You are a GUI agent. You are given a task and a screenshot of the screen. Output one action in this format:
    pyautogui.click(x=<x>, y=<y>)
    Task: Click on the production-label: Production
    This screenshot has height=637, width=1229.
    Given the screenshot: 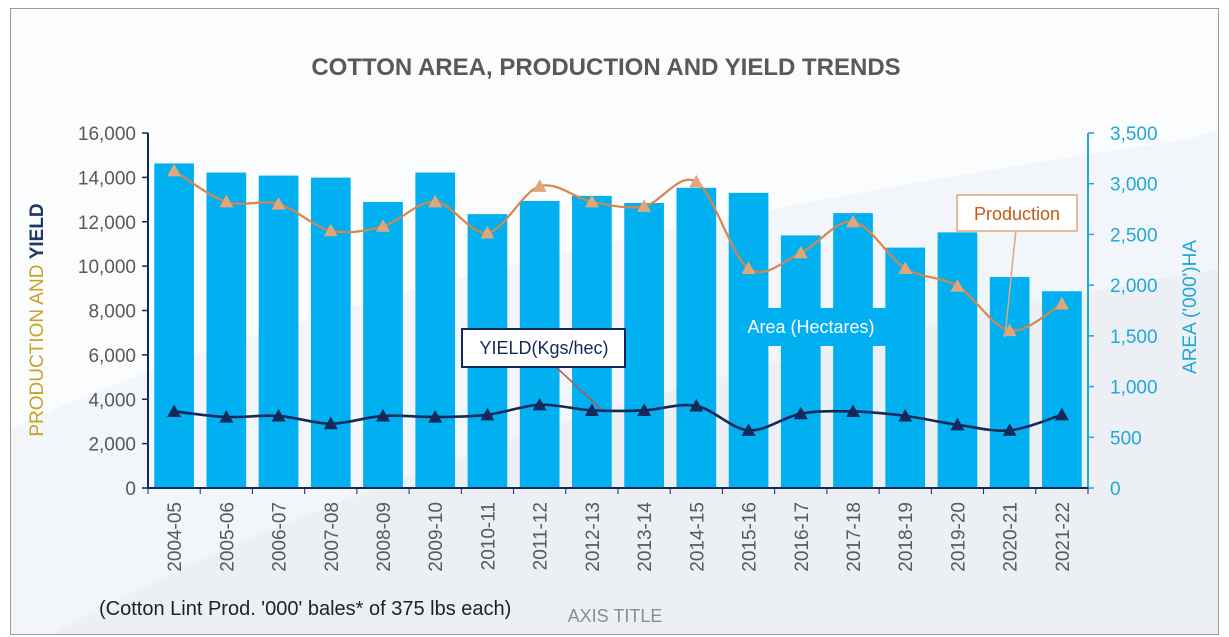 What is the action you would take?
    pyautogui.click(x=1017, y=214)
    